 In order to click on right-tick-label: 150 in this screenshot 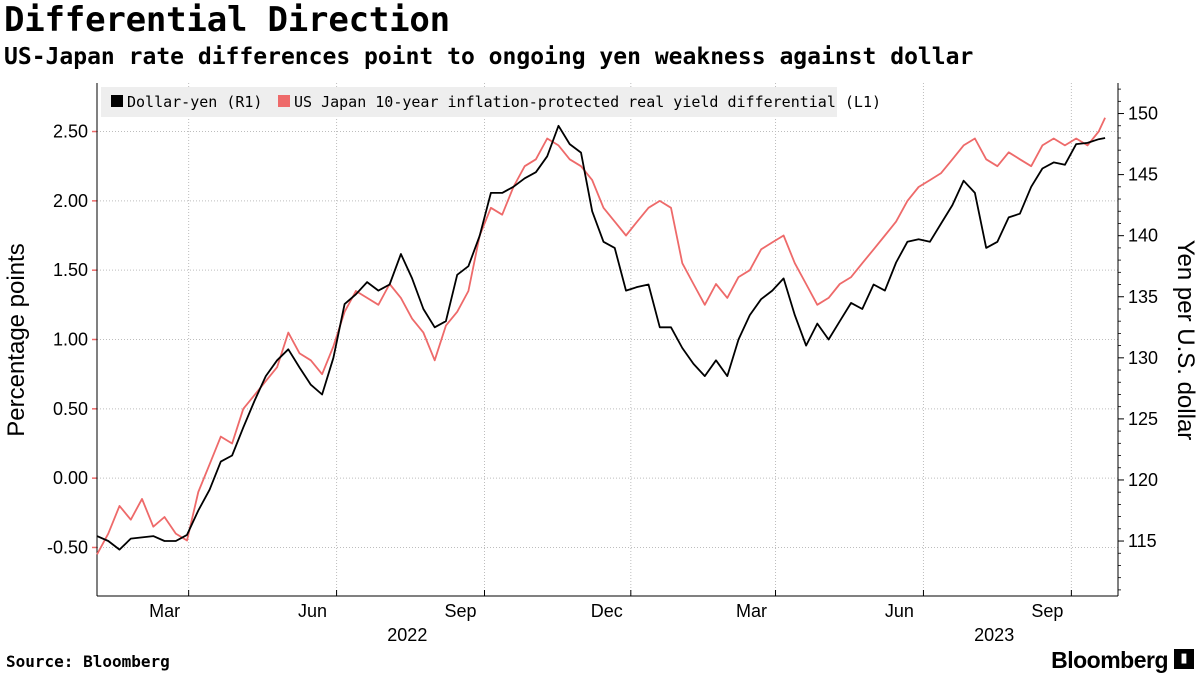, I will do `click(1143, 114)`.